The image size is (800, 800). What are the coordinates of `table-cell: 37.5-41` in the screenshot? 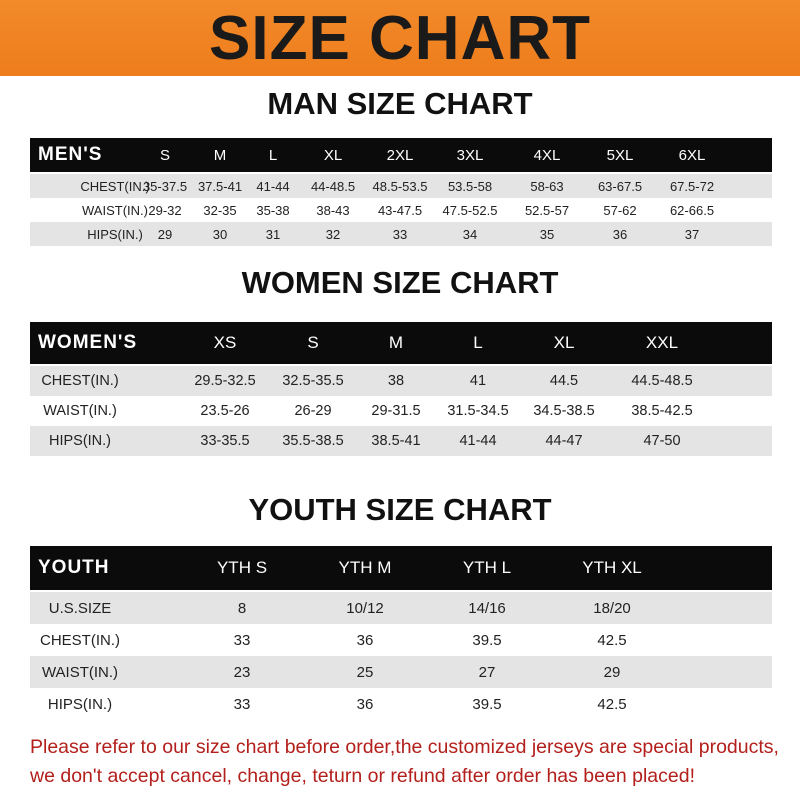 It's located at (220, 186).